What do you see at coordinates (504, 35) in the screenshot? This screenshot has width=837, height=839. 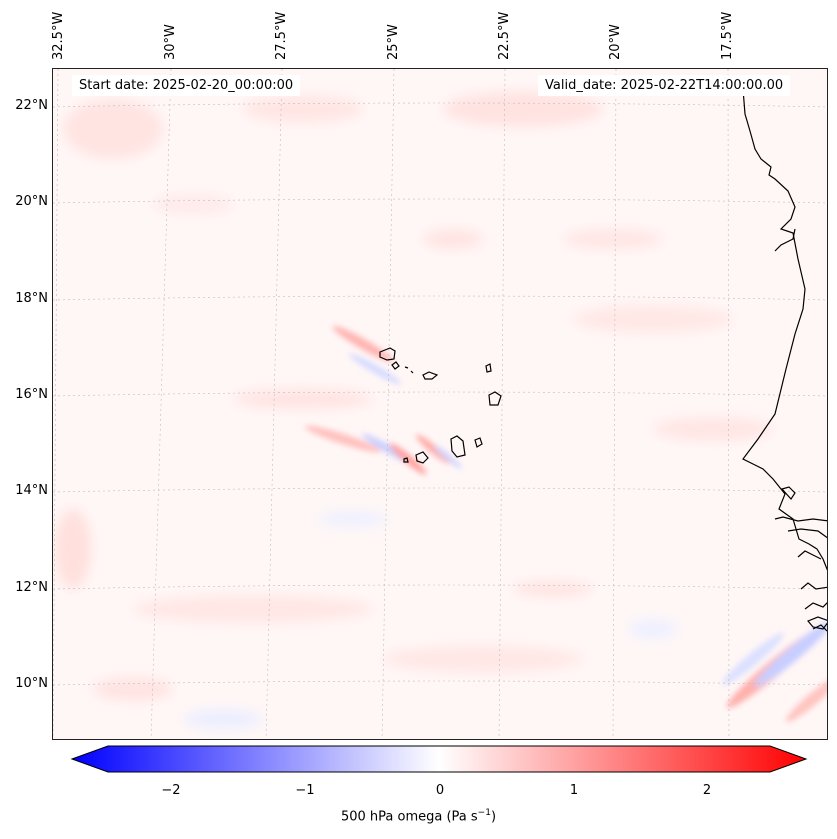 I see `lon-tick-label: 22.5°W` at bounding box center [504, 35].